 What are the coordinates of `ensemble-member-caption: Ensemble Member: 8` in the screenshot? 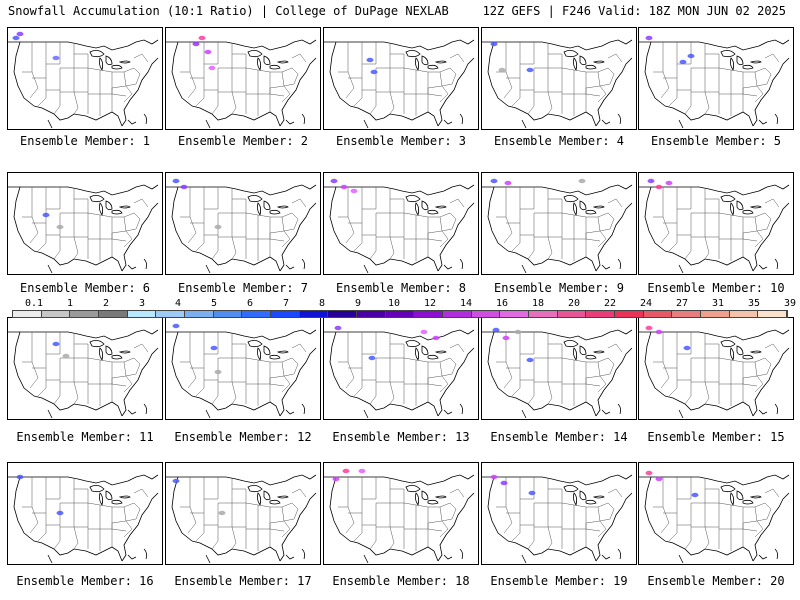 It's located at (401, 288).